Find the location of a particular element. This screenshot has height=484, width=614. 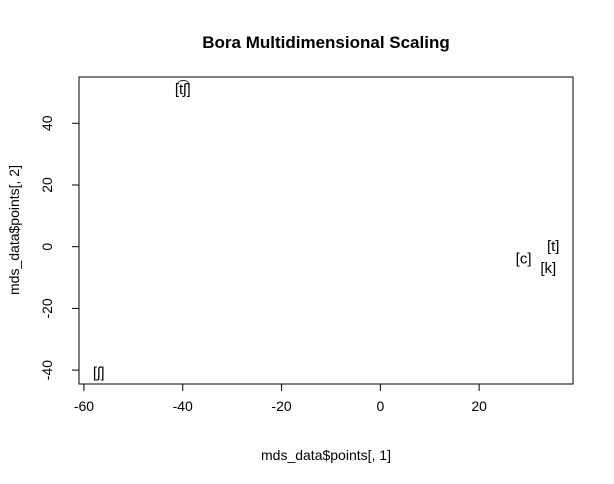

x-tick-label: -60 is located at coordinates (84, 406).